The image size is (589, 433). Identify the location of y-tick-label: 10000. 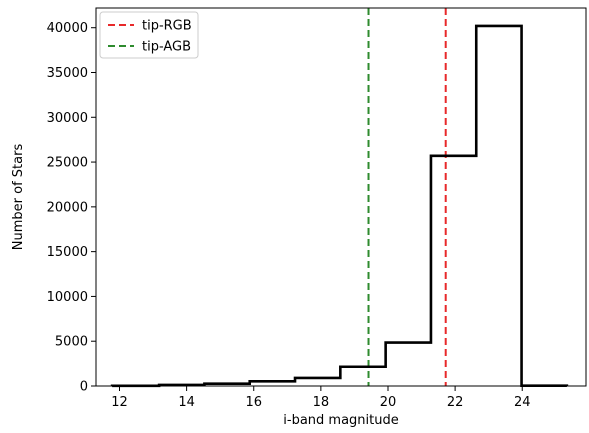
(67, 297).